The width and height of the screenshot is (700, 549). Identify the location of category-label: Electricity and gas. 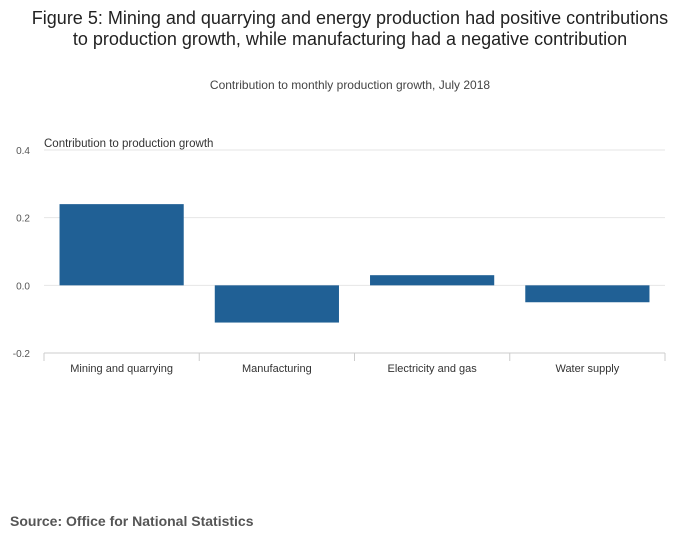
(432, 369).